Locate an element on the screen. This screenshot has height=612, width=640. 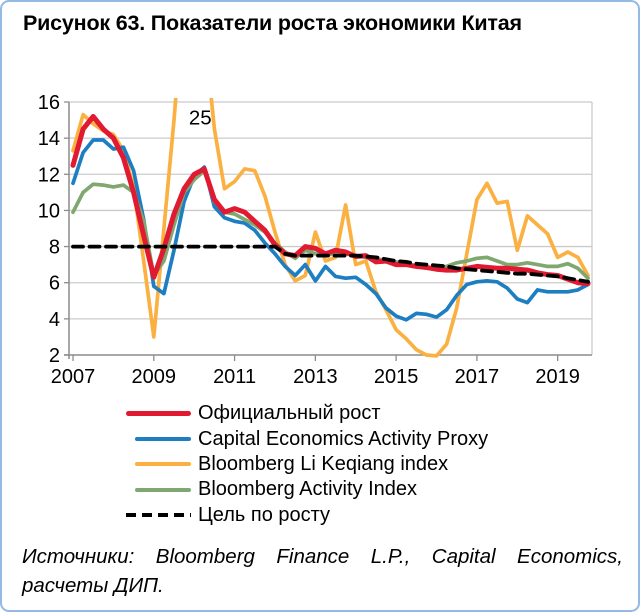
legend-item-bloomberg-activity: Bloomberg Activity Index is located at coordinates (307, 489).